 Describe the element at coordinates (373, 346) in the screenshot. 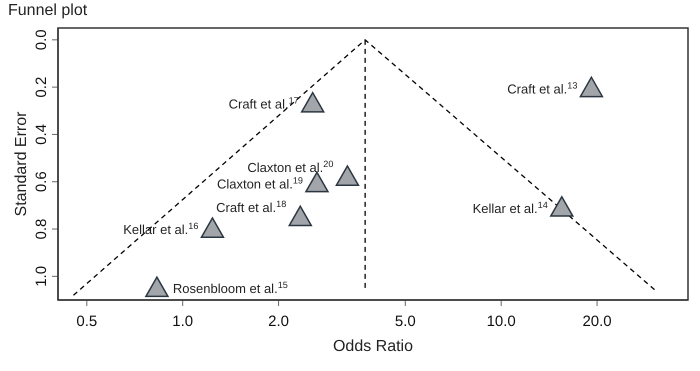

I see `x-axis-title: Odds Ratio` at that location.